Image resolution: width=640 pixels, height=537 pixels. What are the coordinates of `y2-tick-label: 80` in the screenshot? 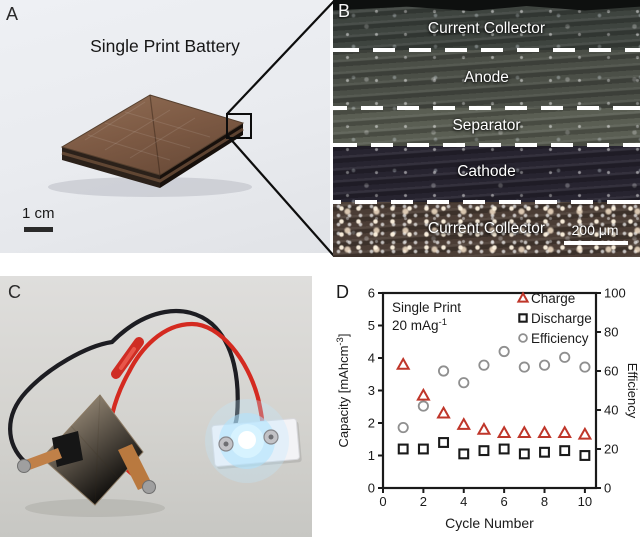 It's located at (611, 332).